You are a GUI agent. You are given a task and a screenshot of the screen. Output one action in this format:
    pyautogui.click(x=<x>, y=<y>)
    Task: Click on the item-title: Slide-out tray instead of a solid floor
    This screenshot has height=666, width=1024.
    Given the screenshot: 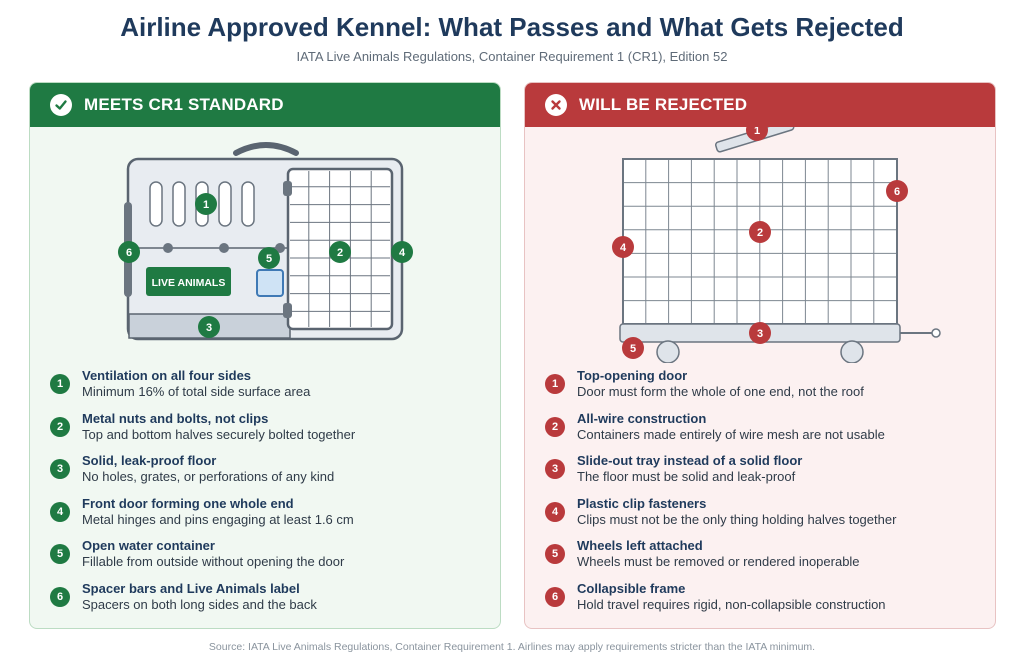 What is the action you would take?
    pyautogui.click(x=690, y=461)
    